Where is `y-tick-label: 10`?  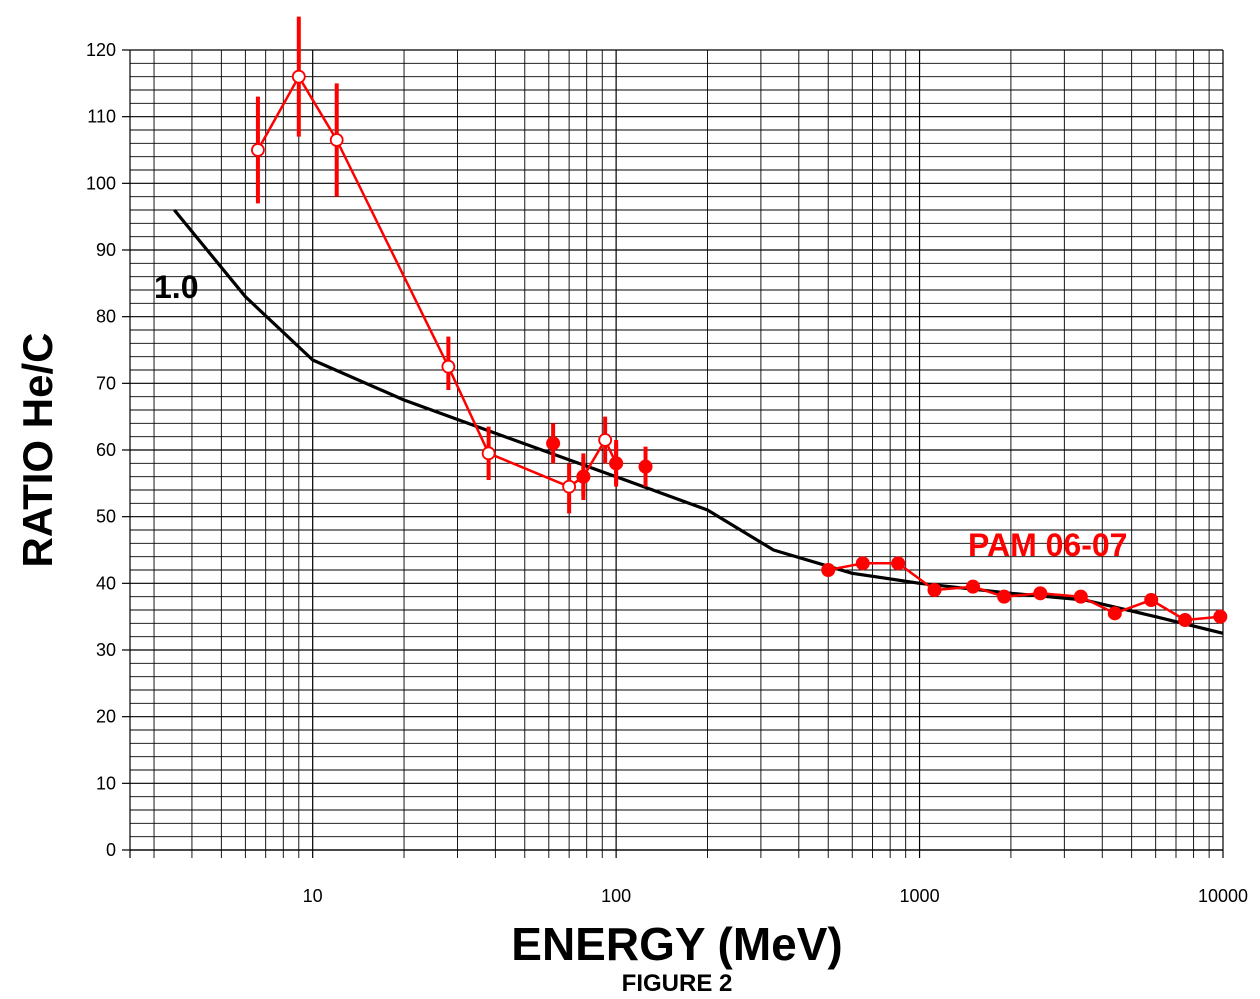
y-tick-label: 10 is located at coordinates (106, 783).